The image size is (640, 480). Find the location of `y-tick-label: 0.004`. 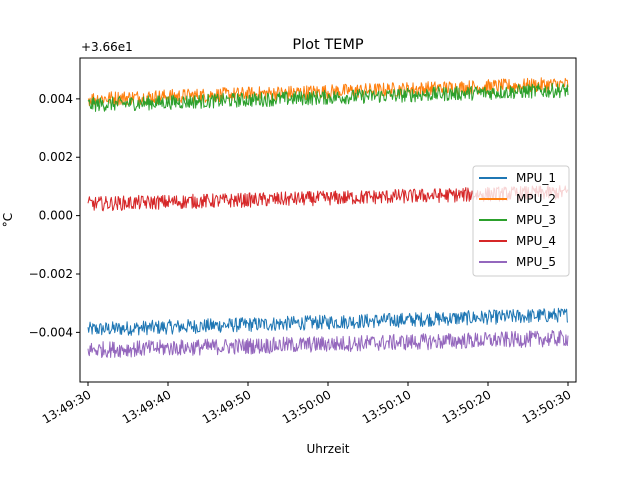

y-tick-label: 0.004 is located at coordinates (56, 99).